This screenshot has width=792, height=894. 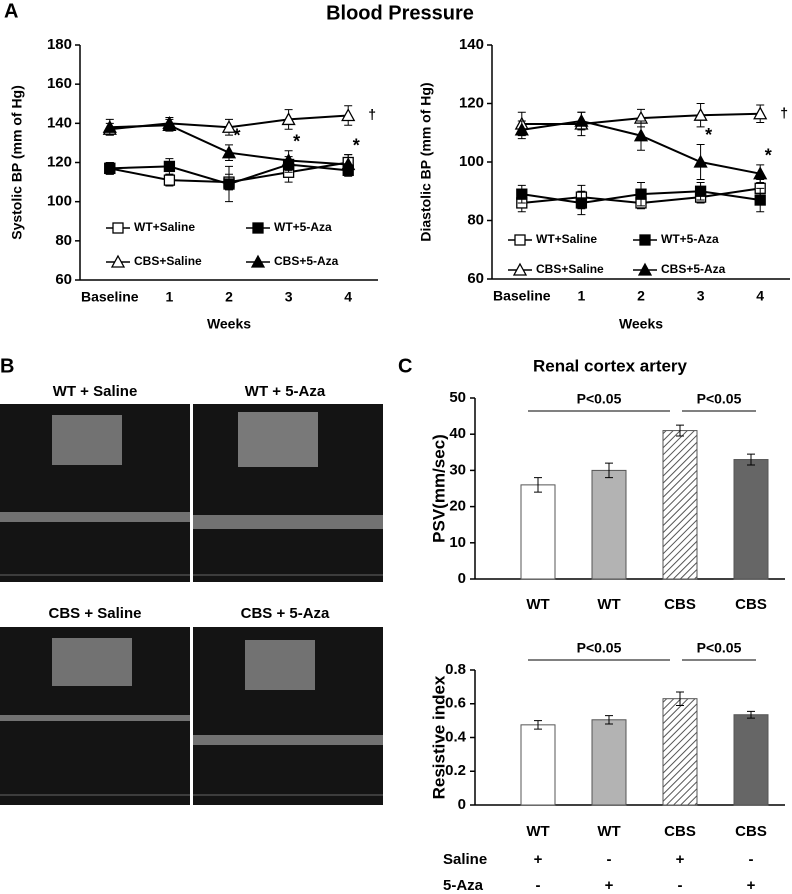 What do you see at coordinates (348, 297) in the screenshot?
I see `x-tick-label: 4` at bounding box center [348, 297].